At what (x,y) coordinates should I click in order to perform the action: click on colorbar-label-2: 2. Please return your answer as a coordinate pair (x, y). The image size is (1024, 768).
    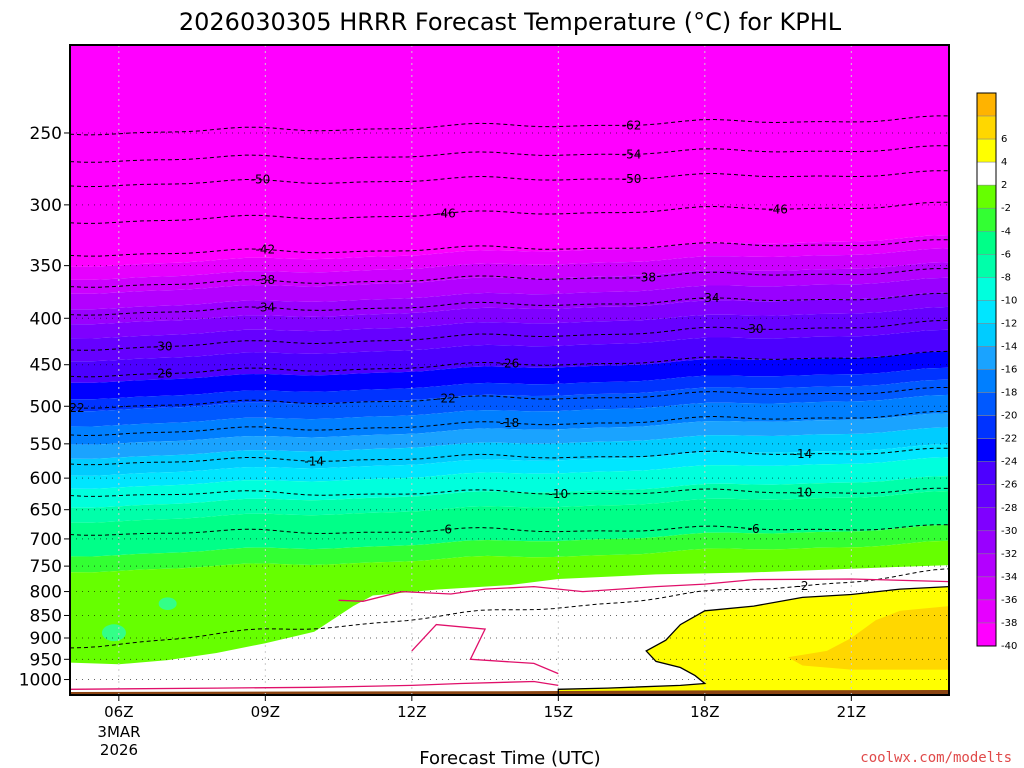
    Looking at the image, I should click on (1004, 185).